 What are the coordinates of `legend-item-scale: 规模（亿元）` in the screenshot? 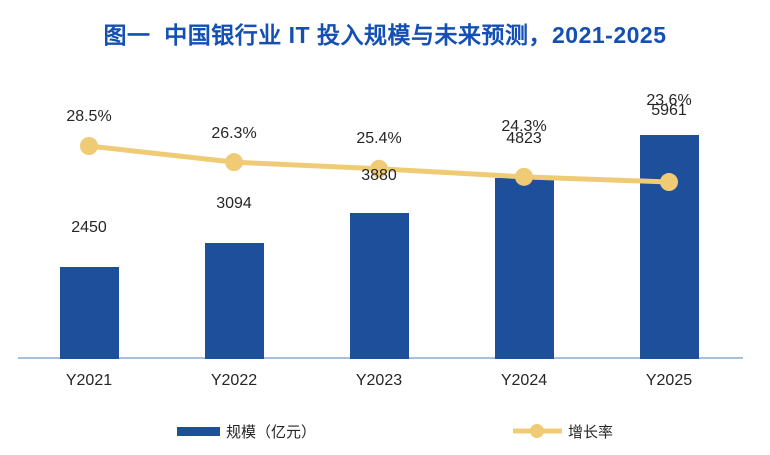 It's located at (246, 431).